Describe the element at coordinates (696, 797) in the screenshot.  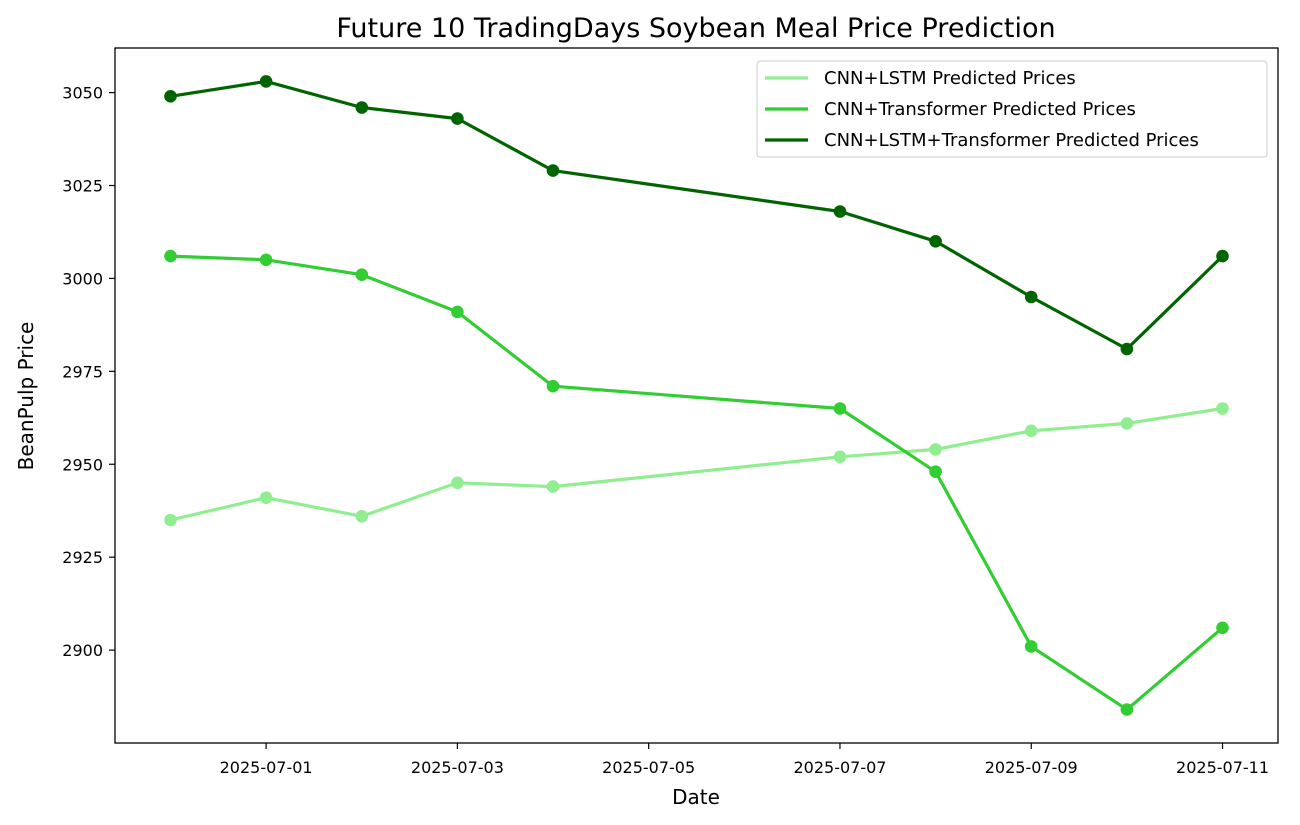
I see `x-axis-title: Date` at that location.